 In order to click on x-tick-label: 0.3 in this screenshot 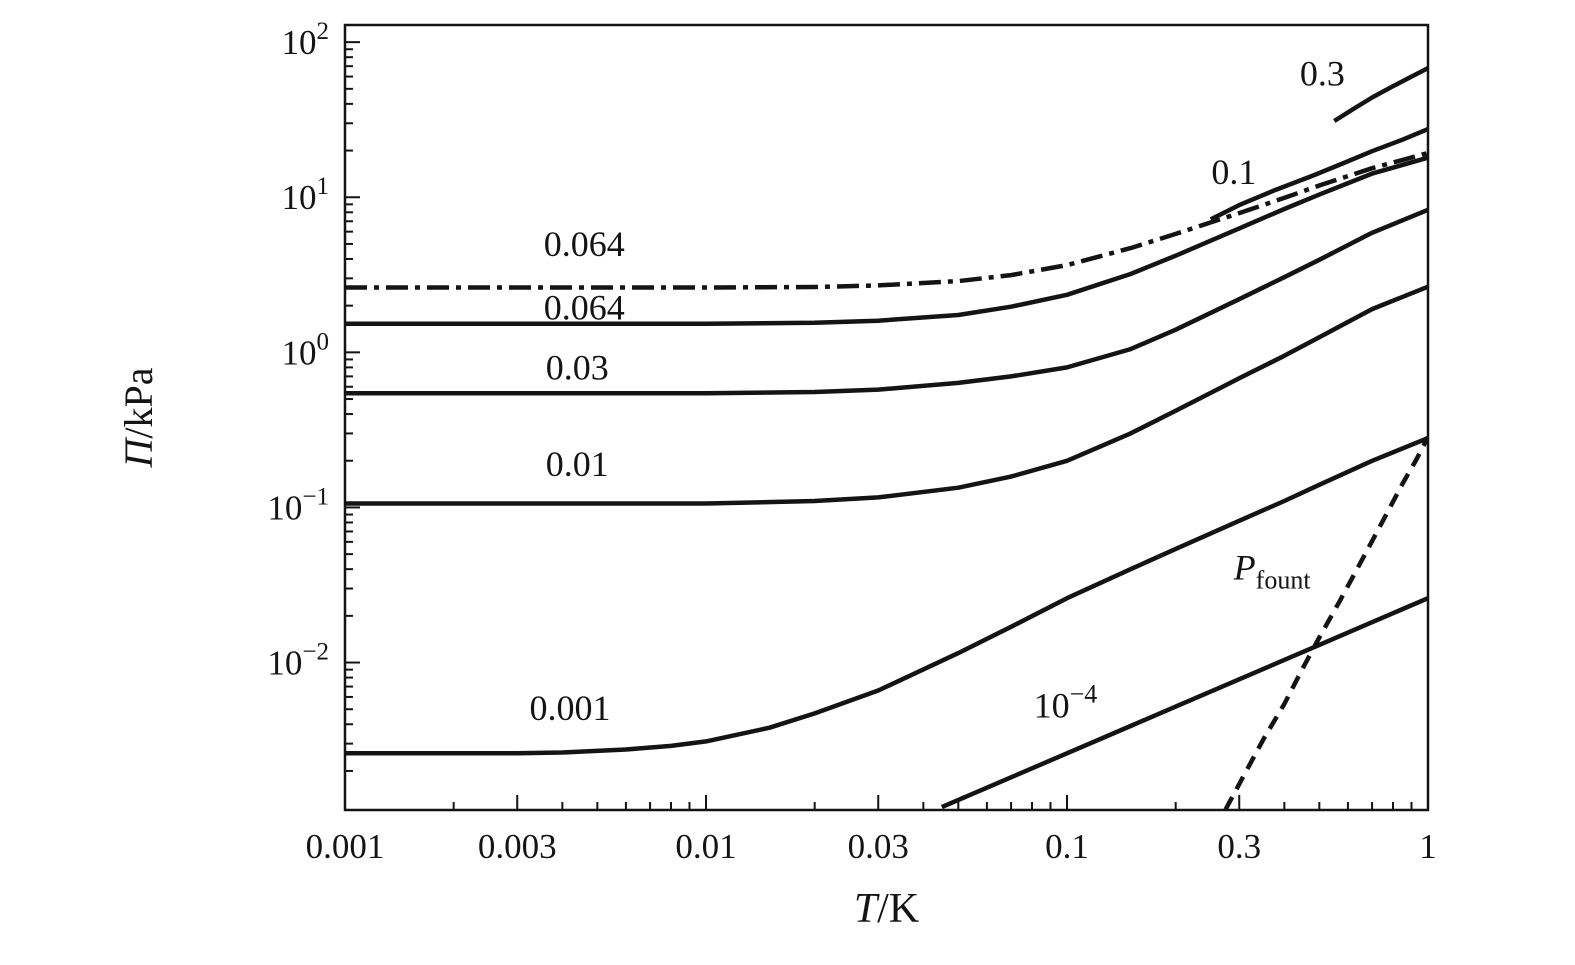, I will do `click(1239, 846)`.